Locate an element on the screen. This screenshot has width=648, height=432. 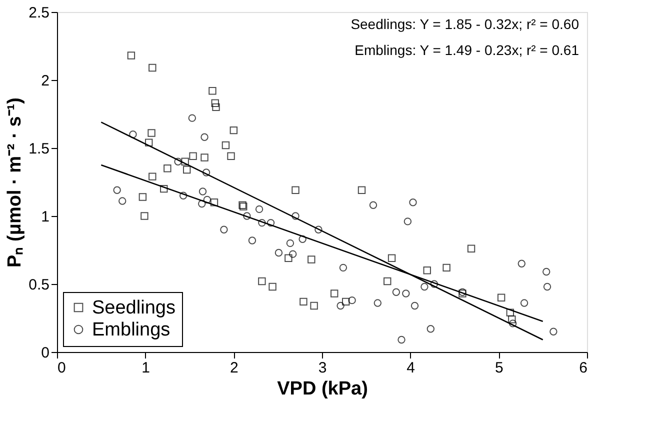
annotation: Seedlings: Y = 1.85 - 0.32x; r² = 0.60 is located at coordinates (465, 24).